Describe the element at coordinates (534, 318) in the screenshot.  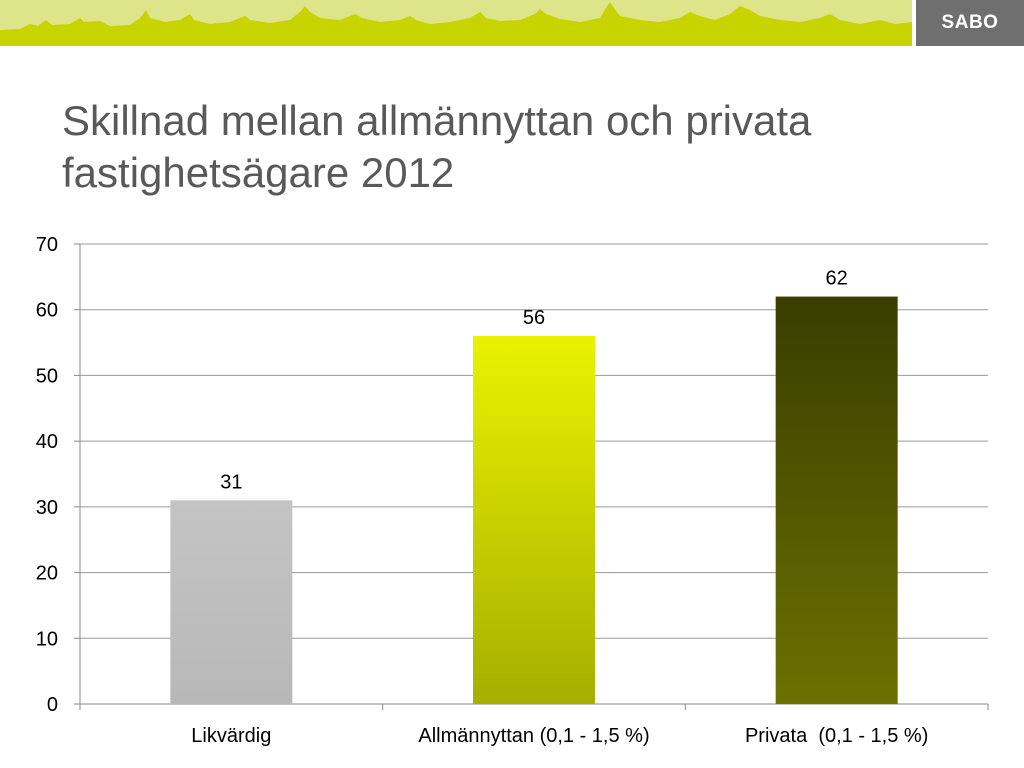
I see `data-label: 56` at that location.